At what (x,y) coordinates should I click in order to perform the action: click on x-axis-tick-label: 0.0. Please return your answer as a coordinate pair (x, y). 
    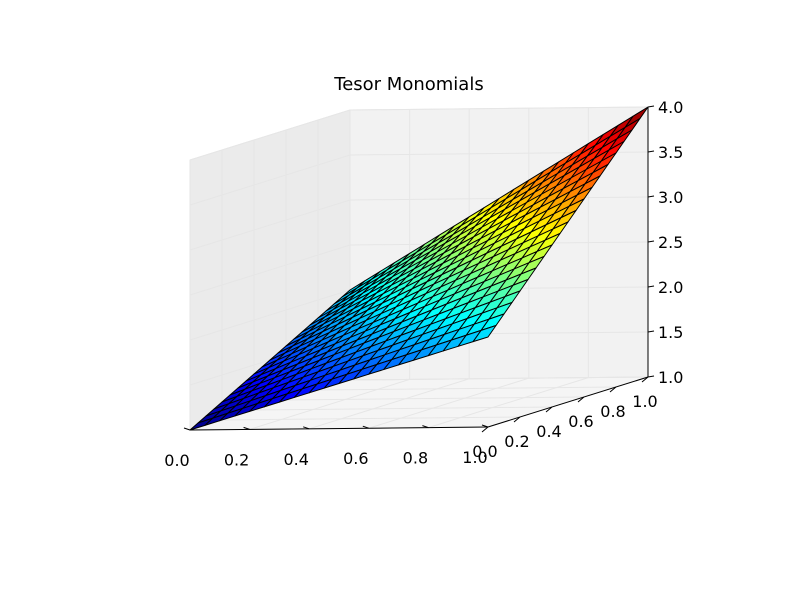
    Looking at the image, I should click on (176, 460).